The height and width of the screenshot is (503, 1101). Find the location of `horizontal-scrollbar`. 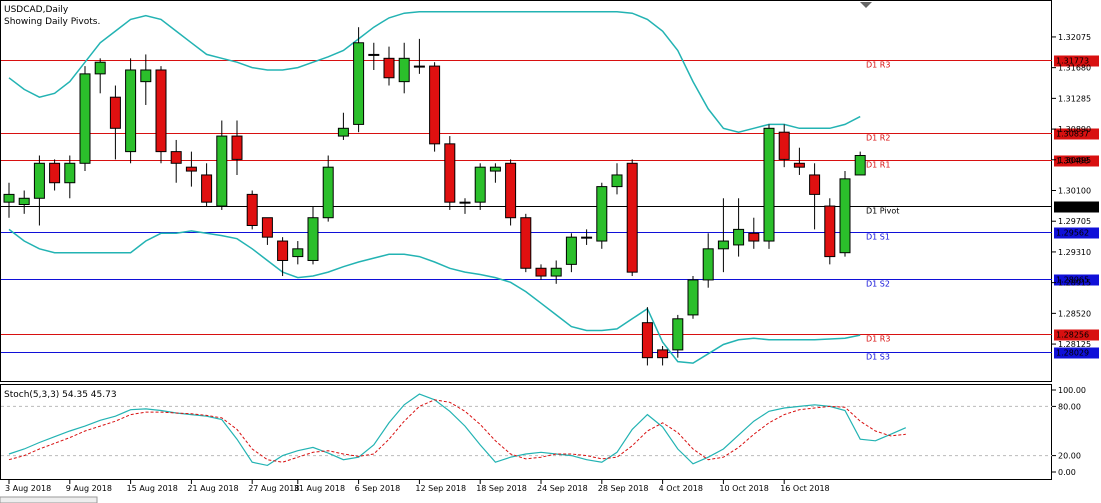

horizontal-scrollbar is located at coordinates (49, 499).